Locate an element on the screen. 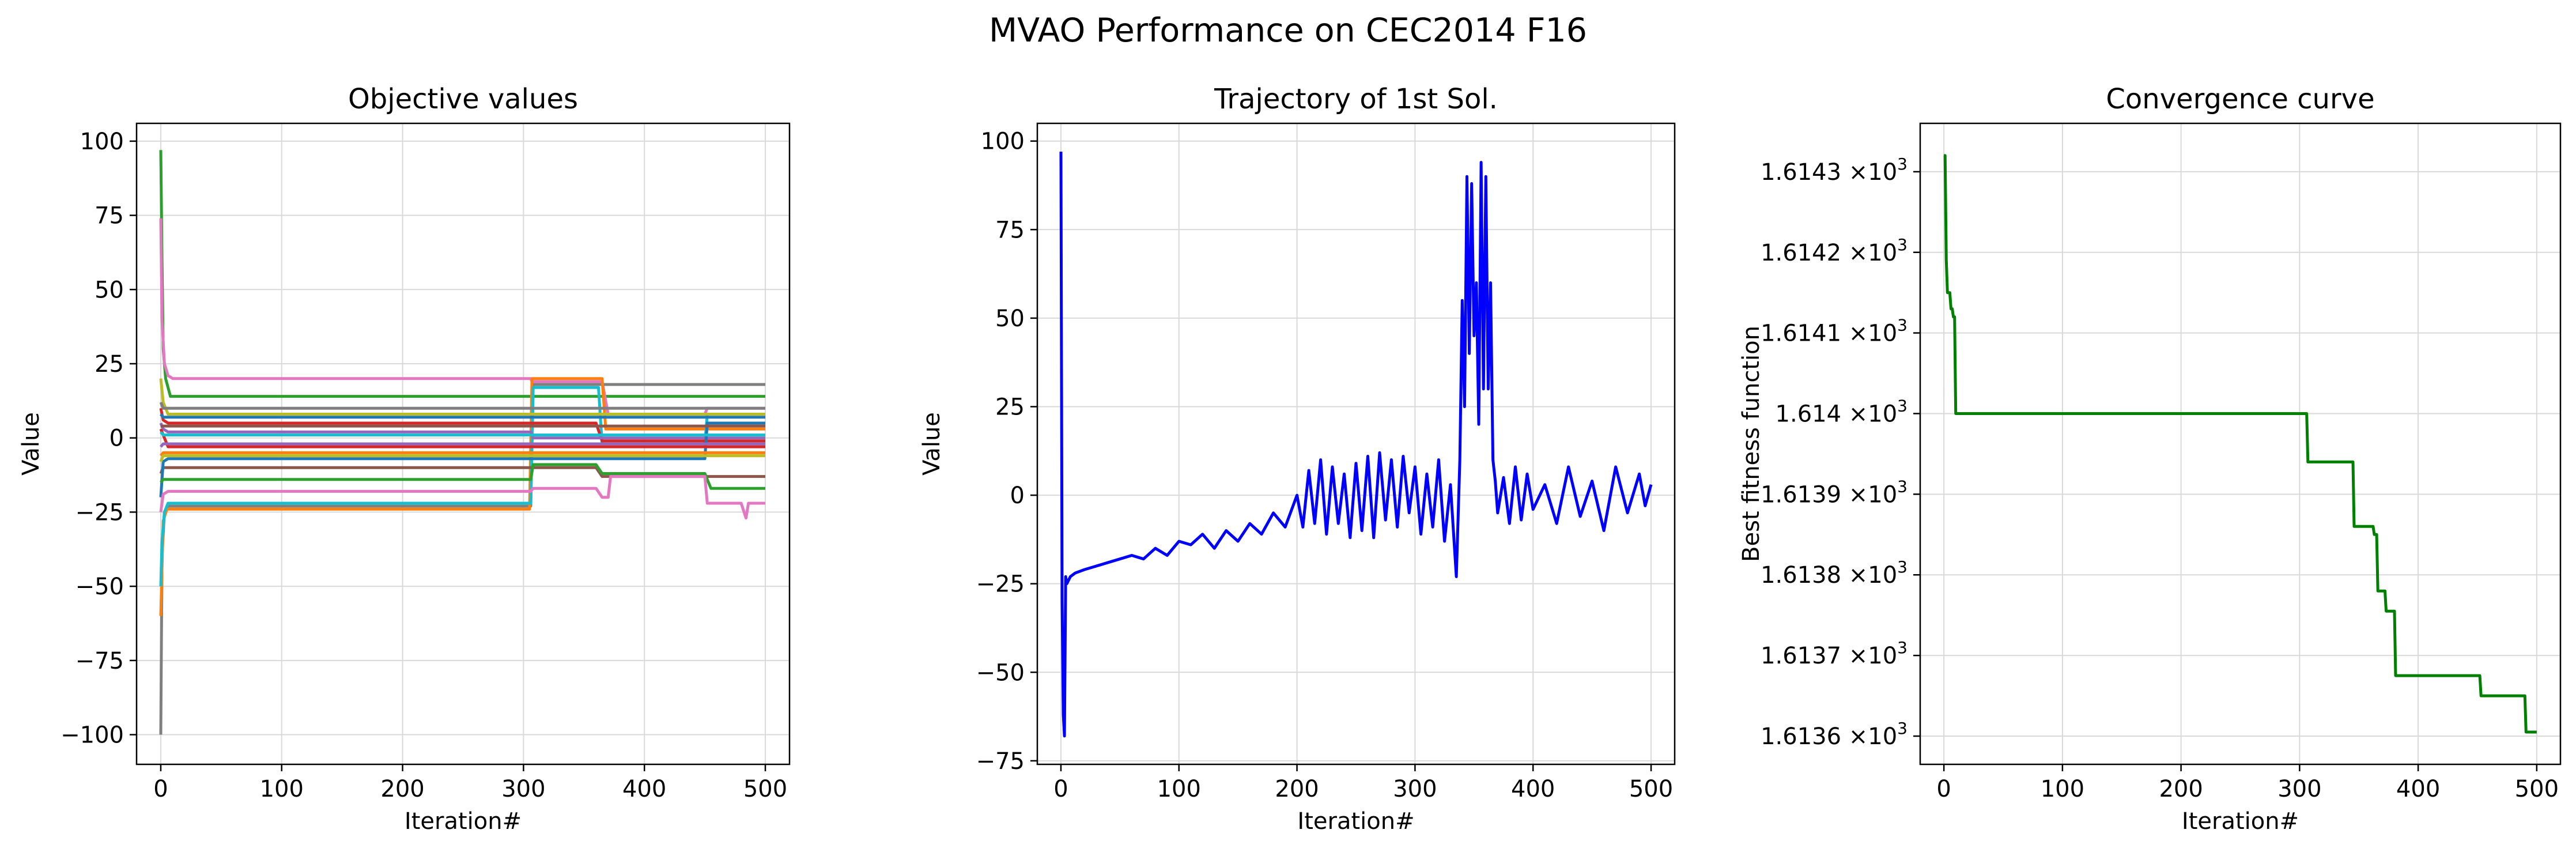 This screenshot has width=2576, height=856. y-tick-label: 1.6138 ×10³ is located at coordinates (1834, 573).